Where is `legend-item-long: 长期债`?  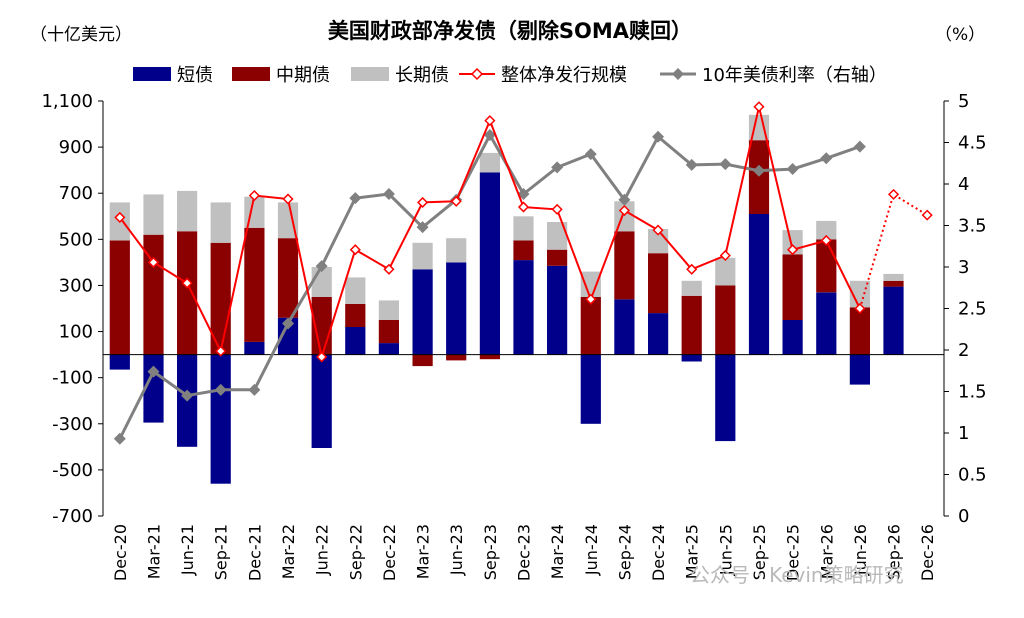
legend-item-long: 长期债 is located at coordinates (400, 75).